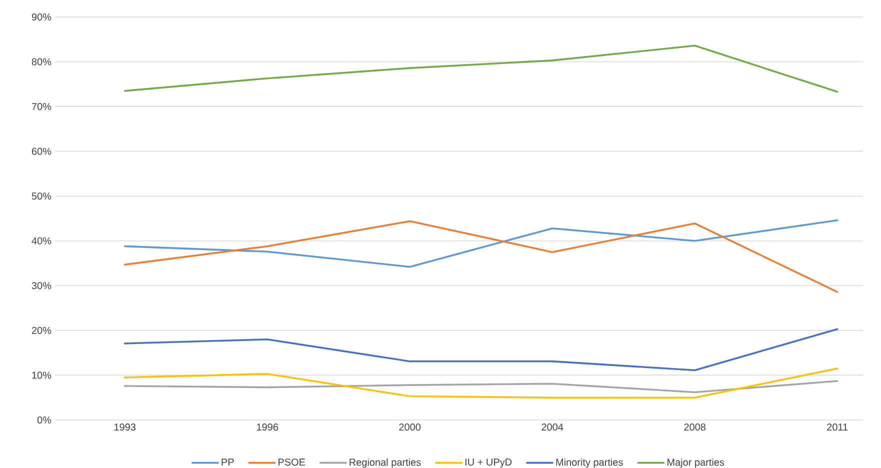  Describe the element at coordinates (488, 463) in the screenshot. I see `legend-label: IU + UPyD` at that location.